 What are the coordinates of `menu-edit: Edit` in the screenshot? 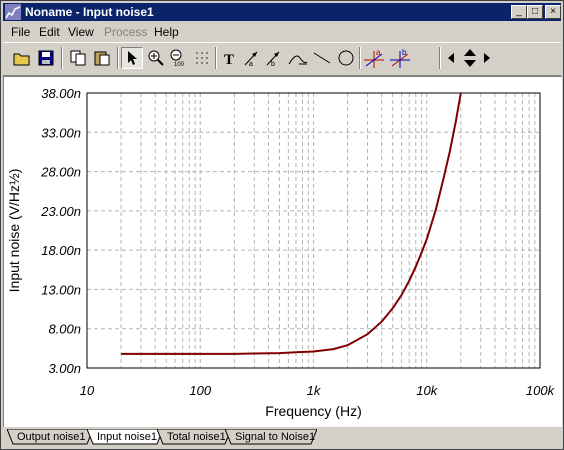 It's located at (49, 32).